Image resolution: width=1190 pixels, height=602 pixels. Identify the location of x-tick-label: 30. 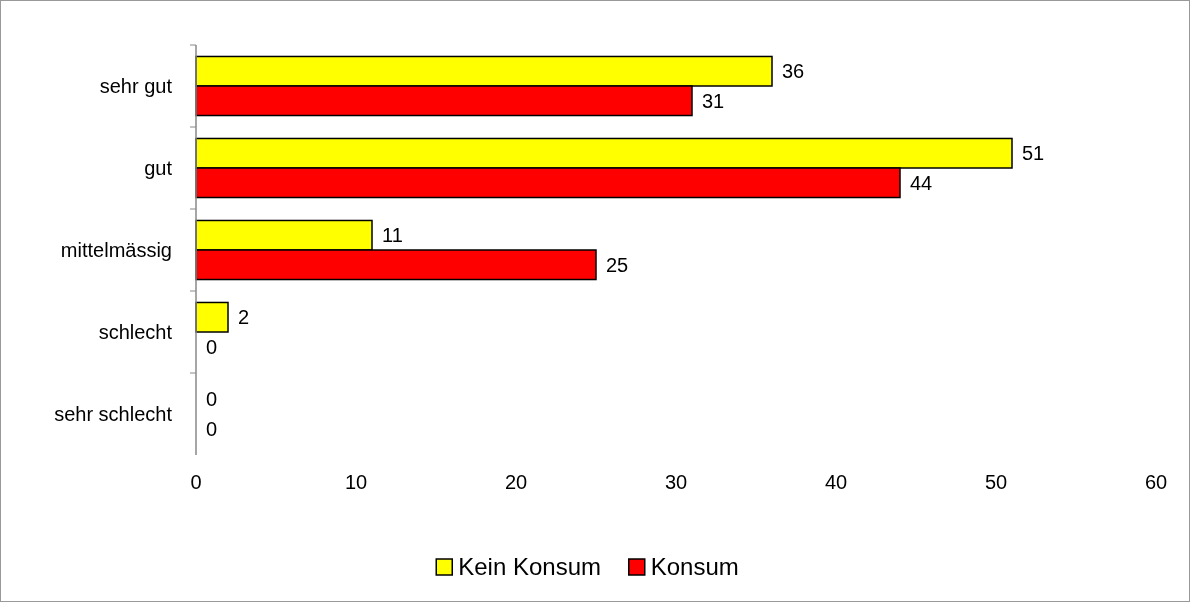
(676, 482).